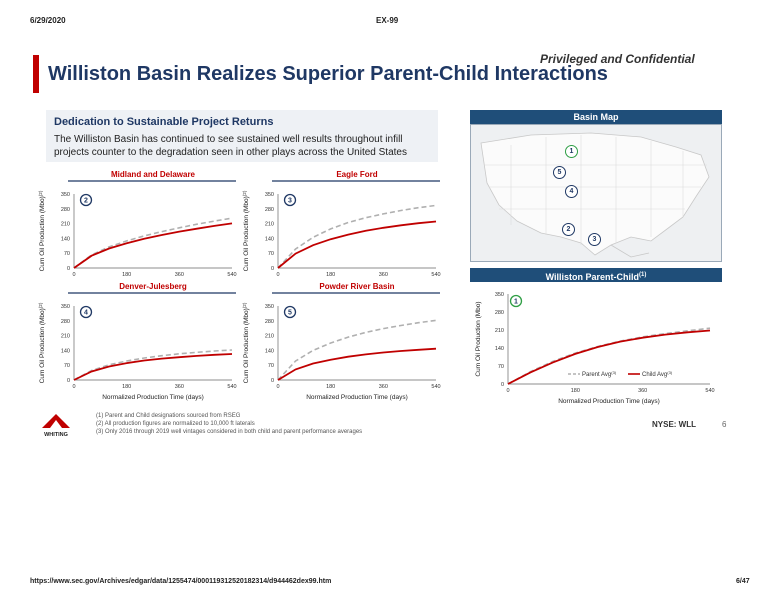  I want to click on basin-marker-label: 3, so click(290, 201).